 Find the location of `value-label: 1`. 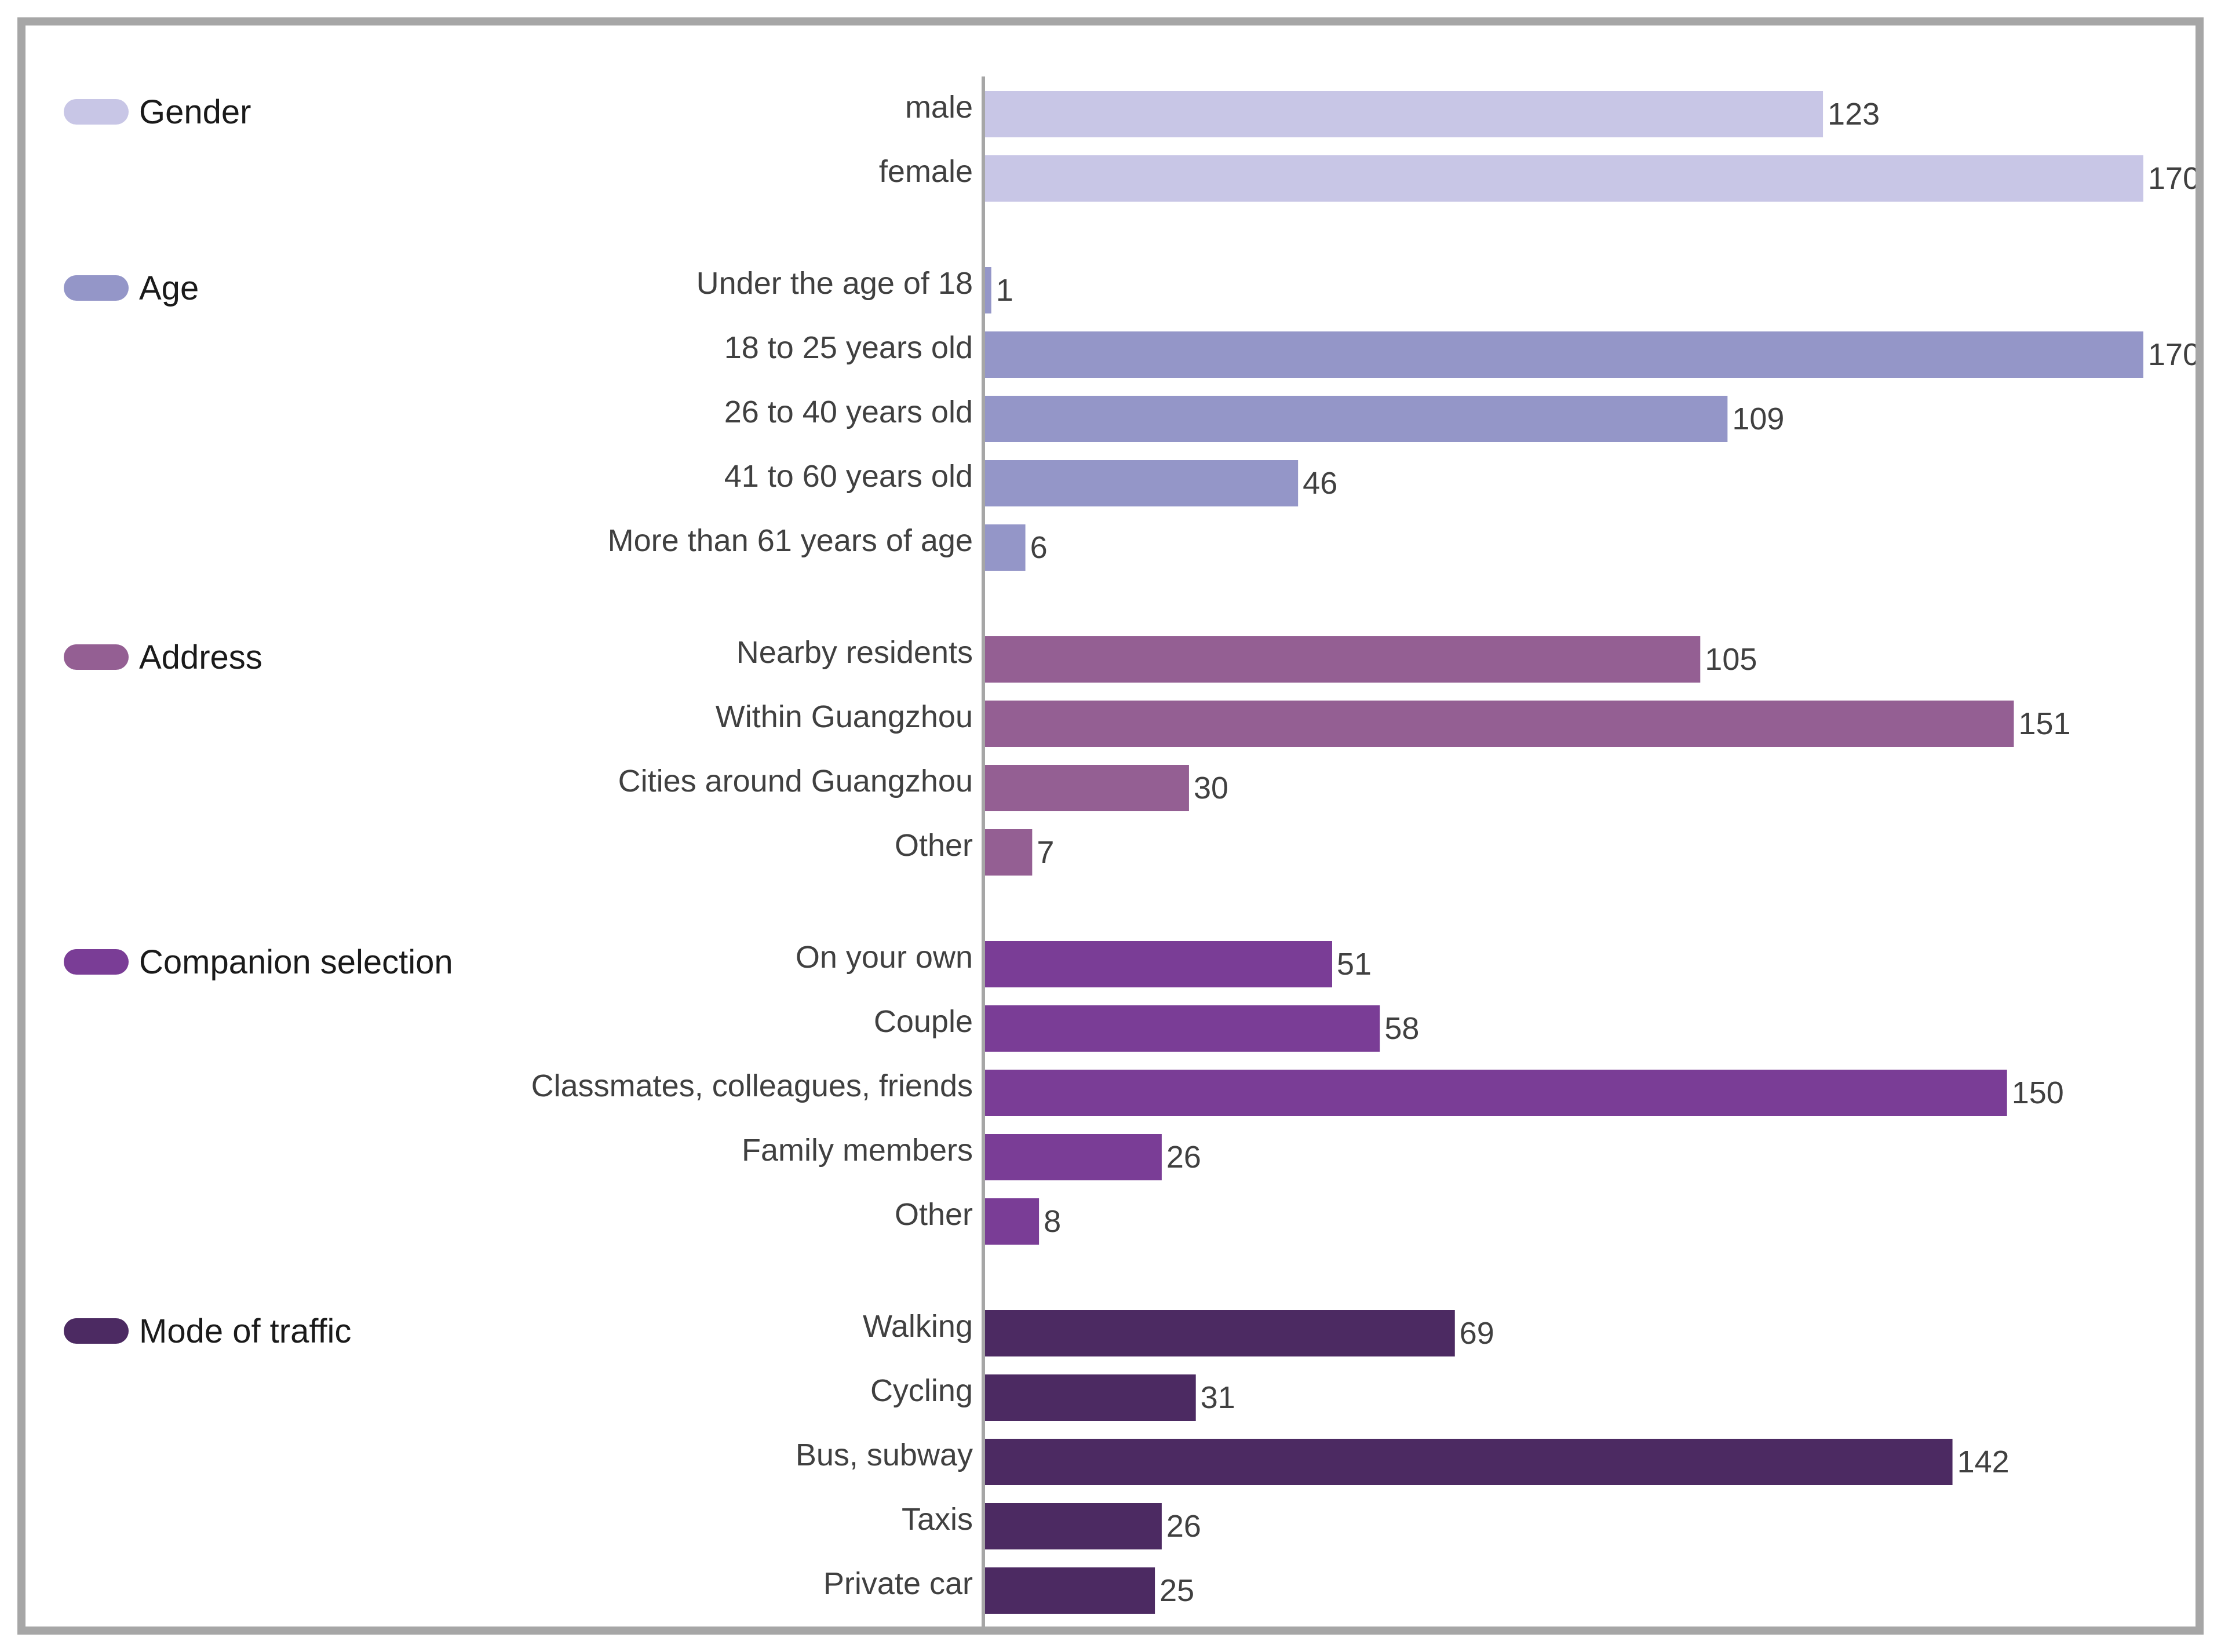

value-label: 1 is located at coordinates (1005, 291).